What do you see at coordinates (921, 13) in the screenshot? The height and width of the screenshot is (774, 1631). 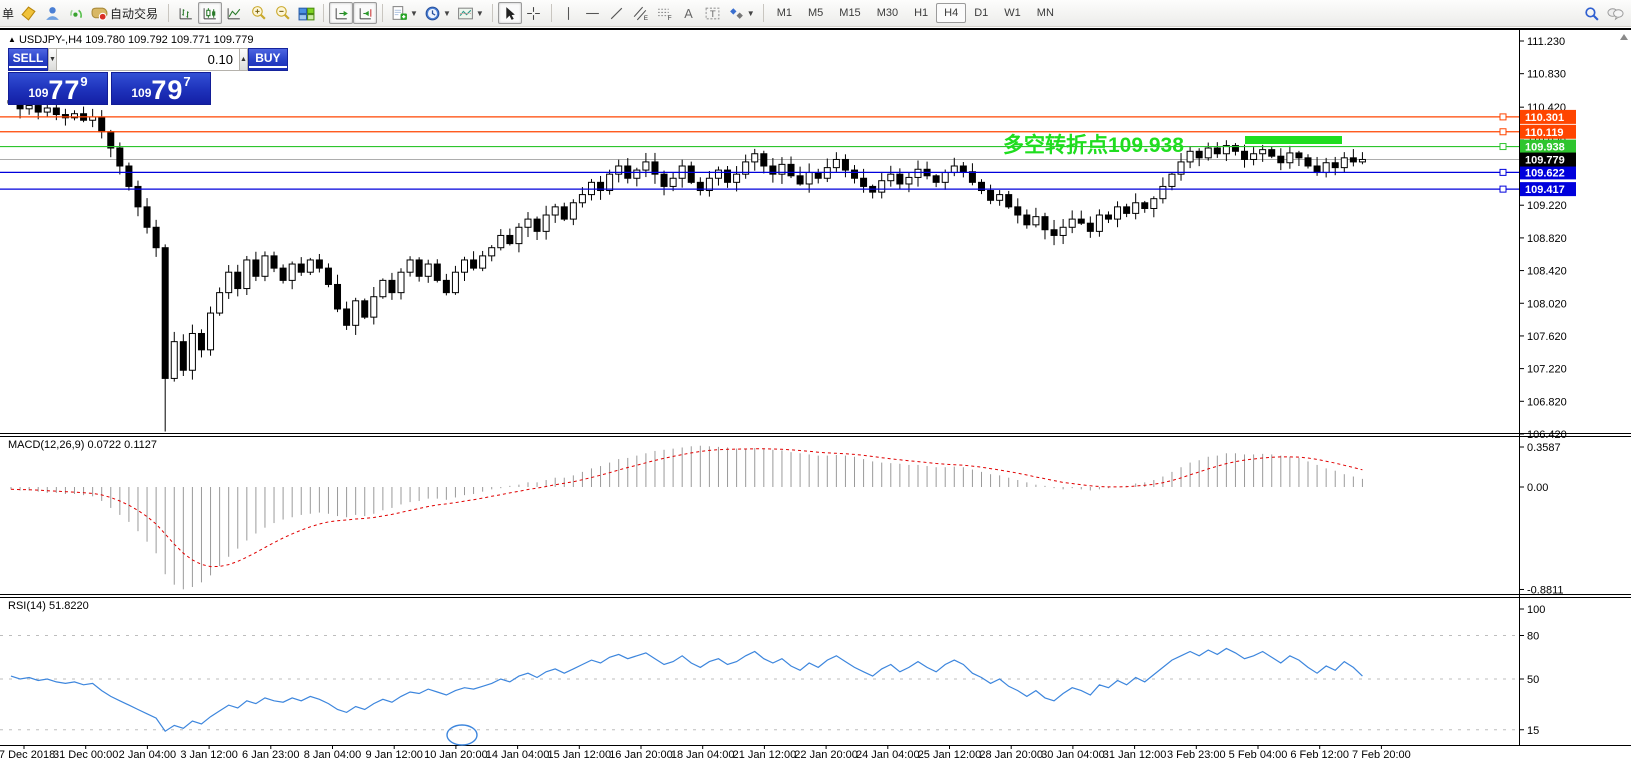 I see `tab-timeframe-h1: H1` at bounding box center [921, 13].